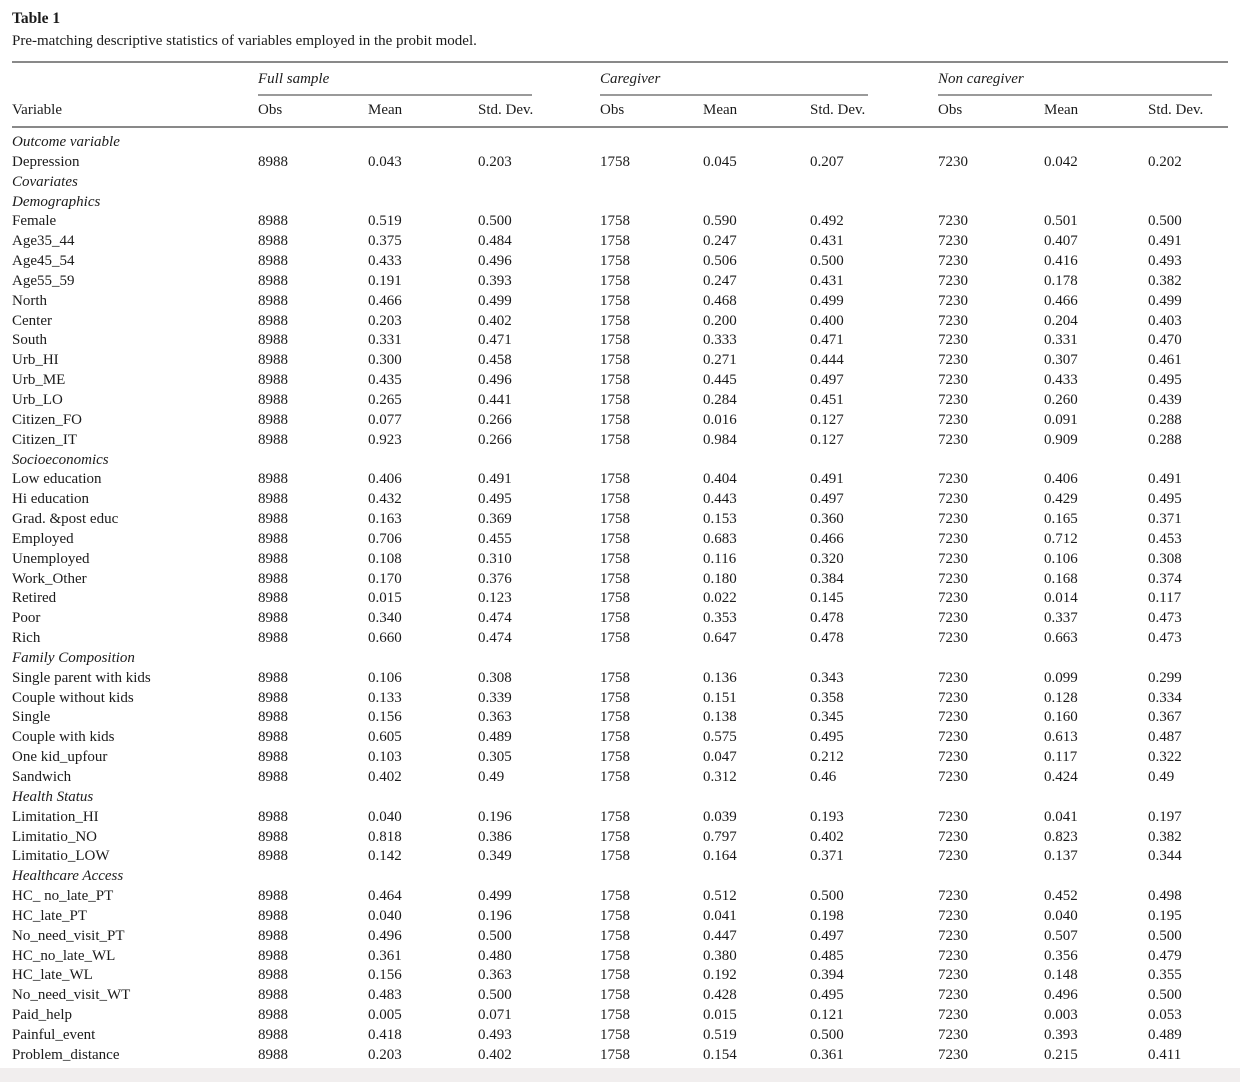 The height and width of the screenshot is (1082, 1240). What do you see at coordinates (1165, 757) in the screenshot?
I see `value-cell: 0.322` at bounding box center [1165, 757].